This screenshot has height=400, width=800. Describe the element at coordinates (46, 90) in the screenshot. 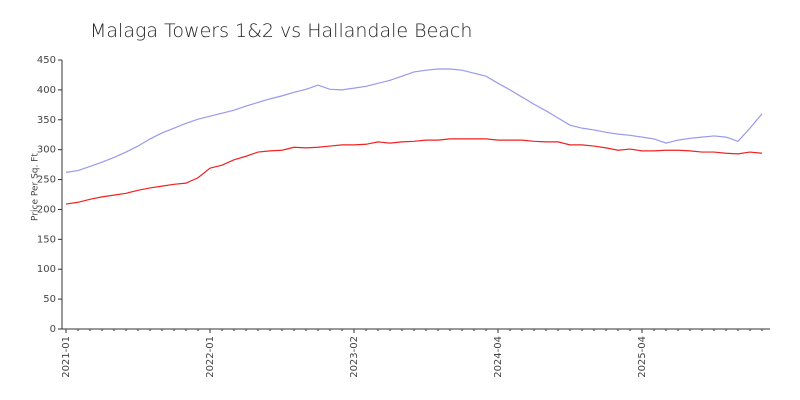

I see `y-tick-label: 400` at that location.